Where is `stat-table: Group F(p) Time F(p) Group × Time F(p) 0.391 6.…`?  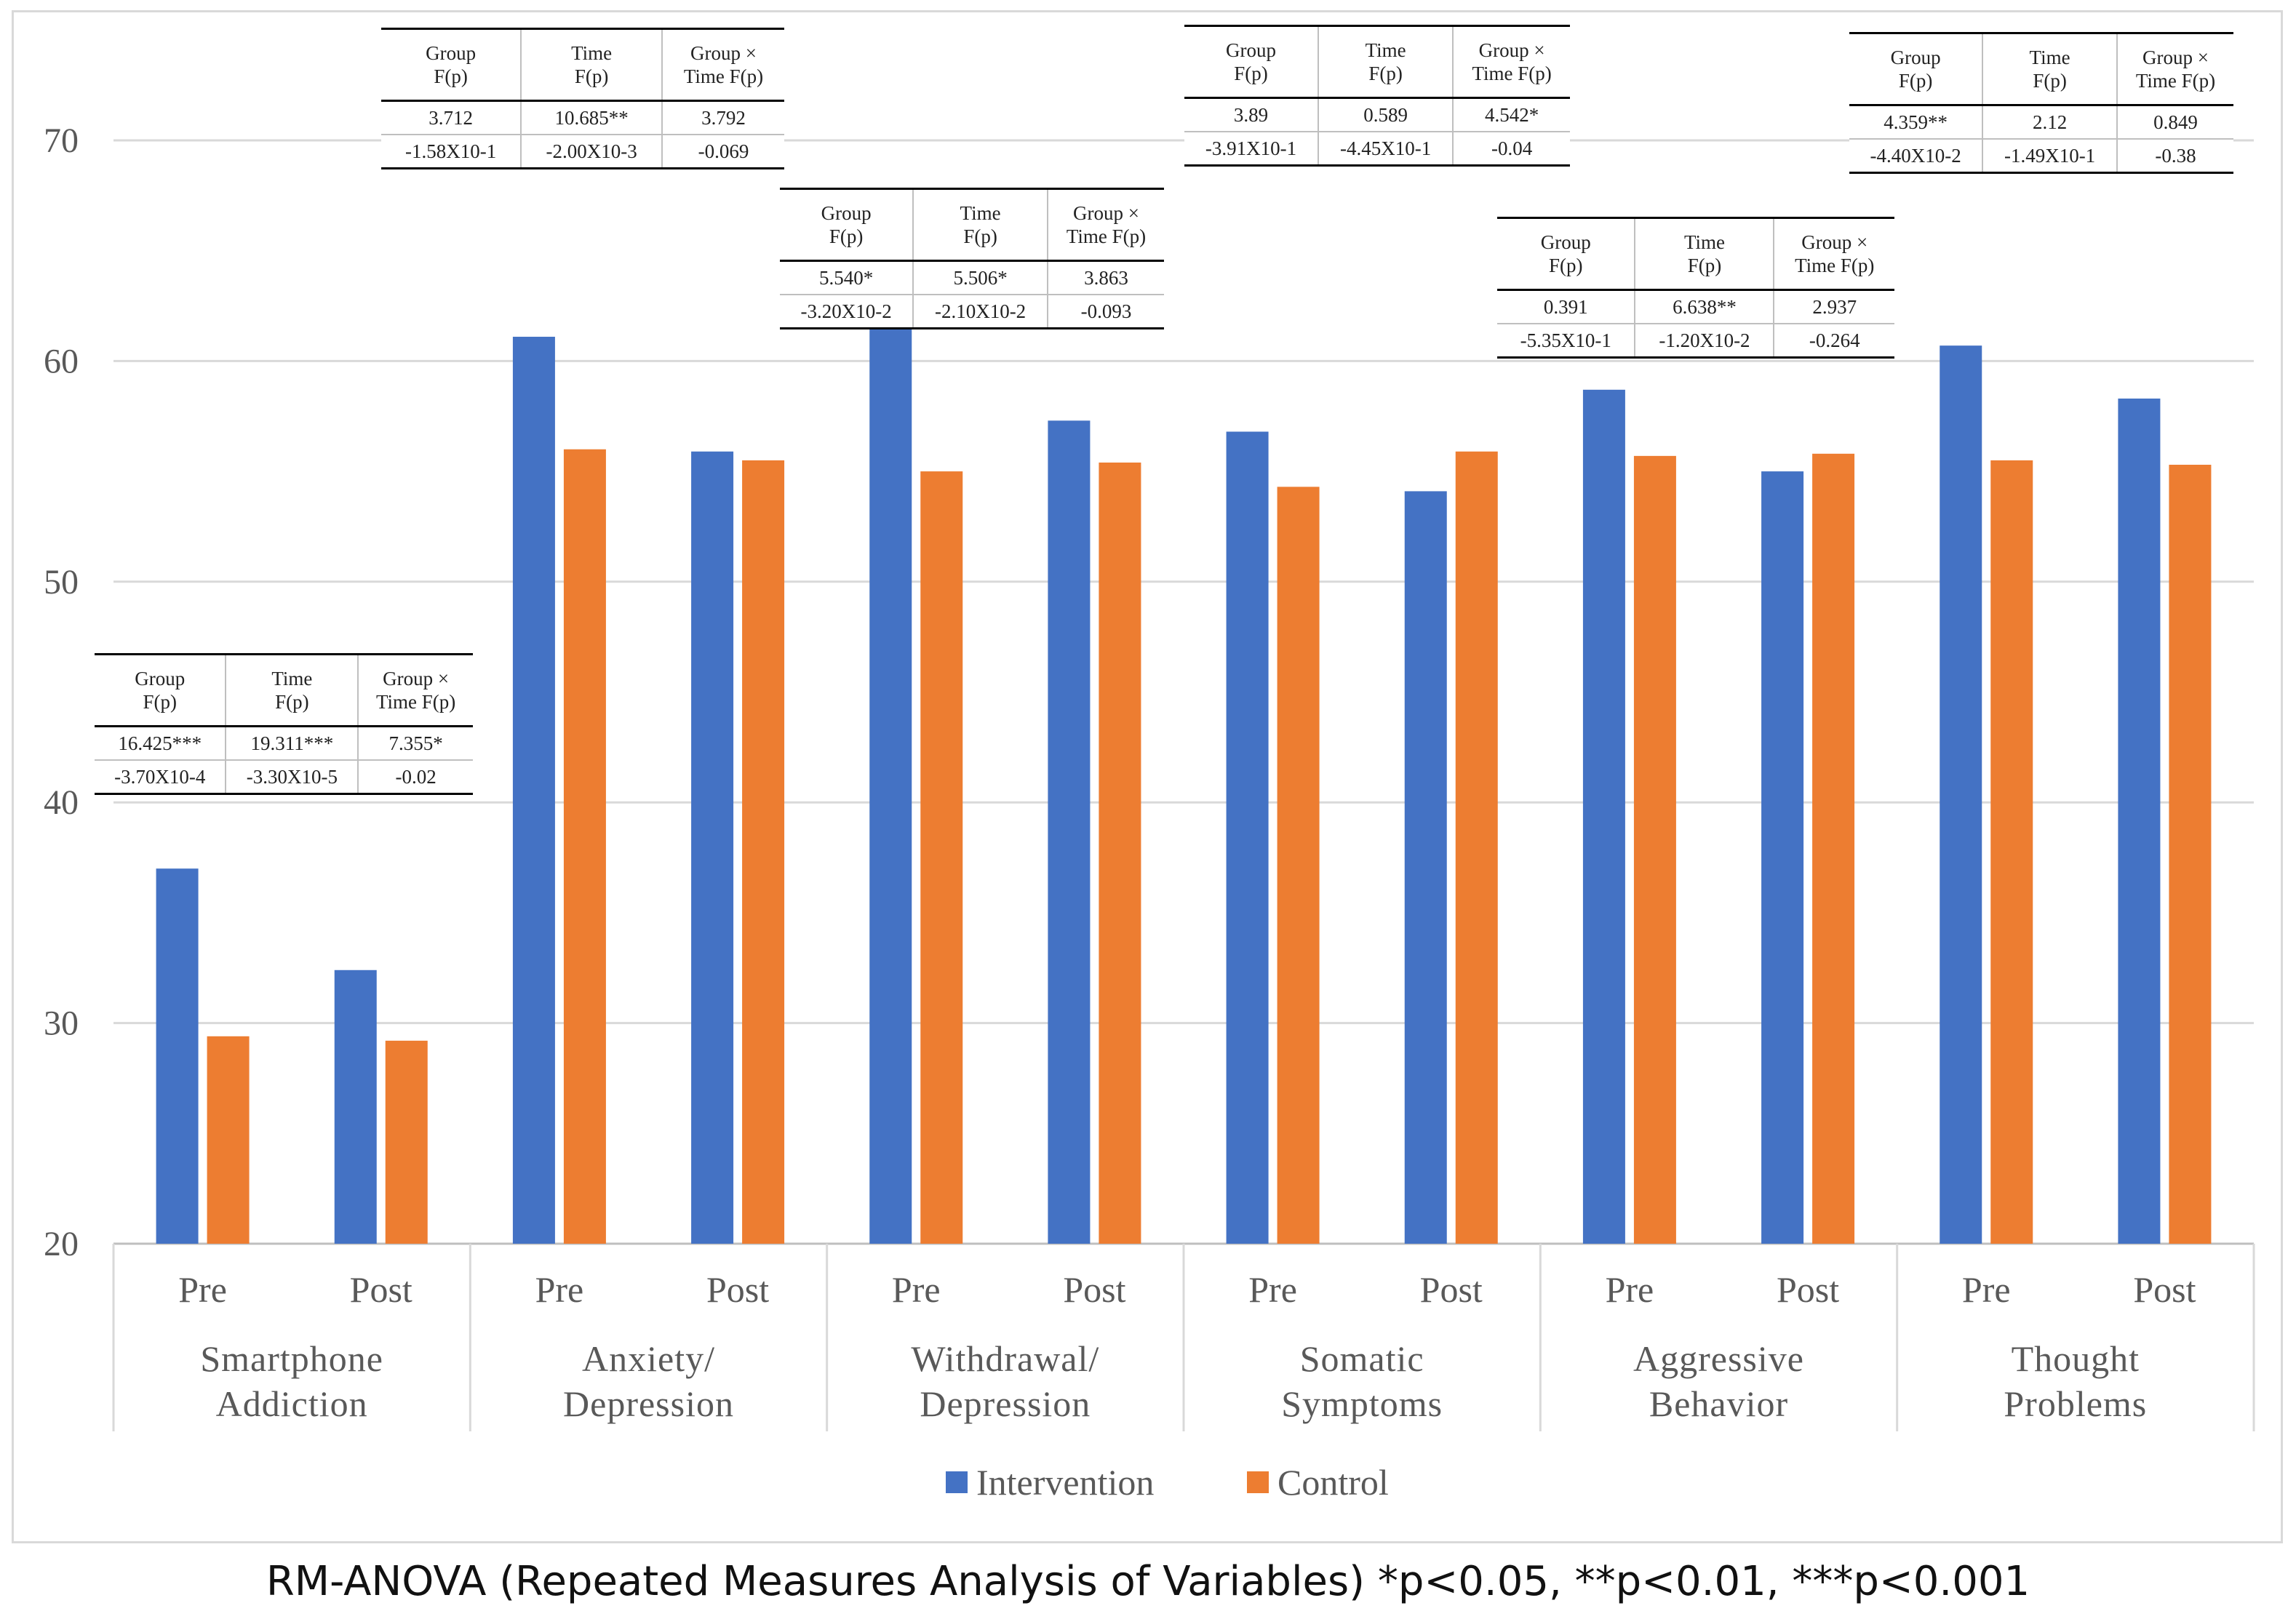 stat-table: Group F(p) Time F(p) Group × Time F(p) 0.391 6.… is located at coordinates (1695, 288).